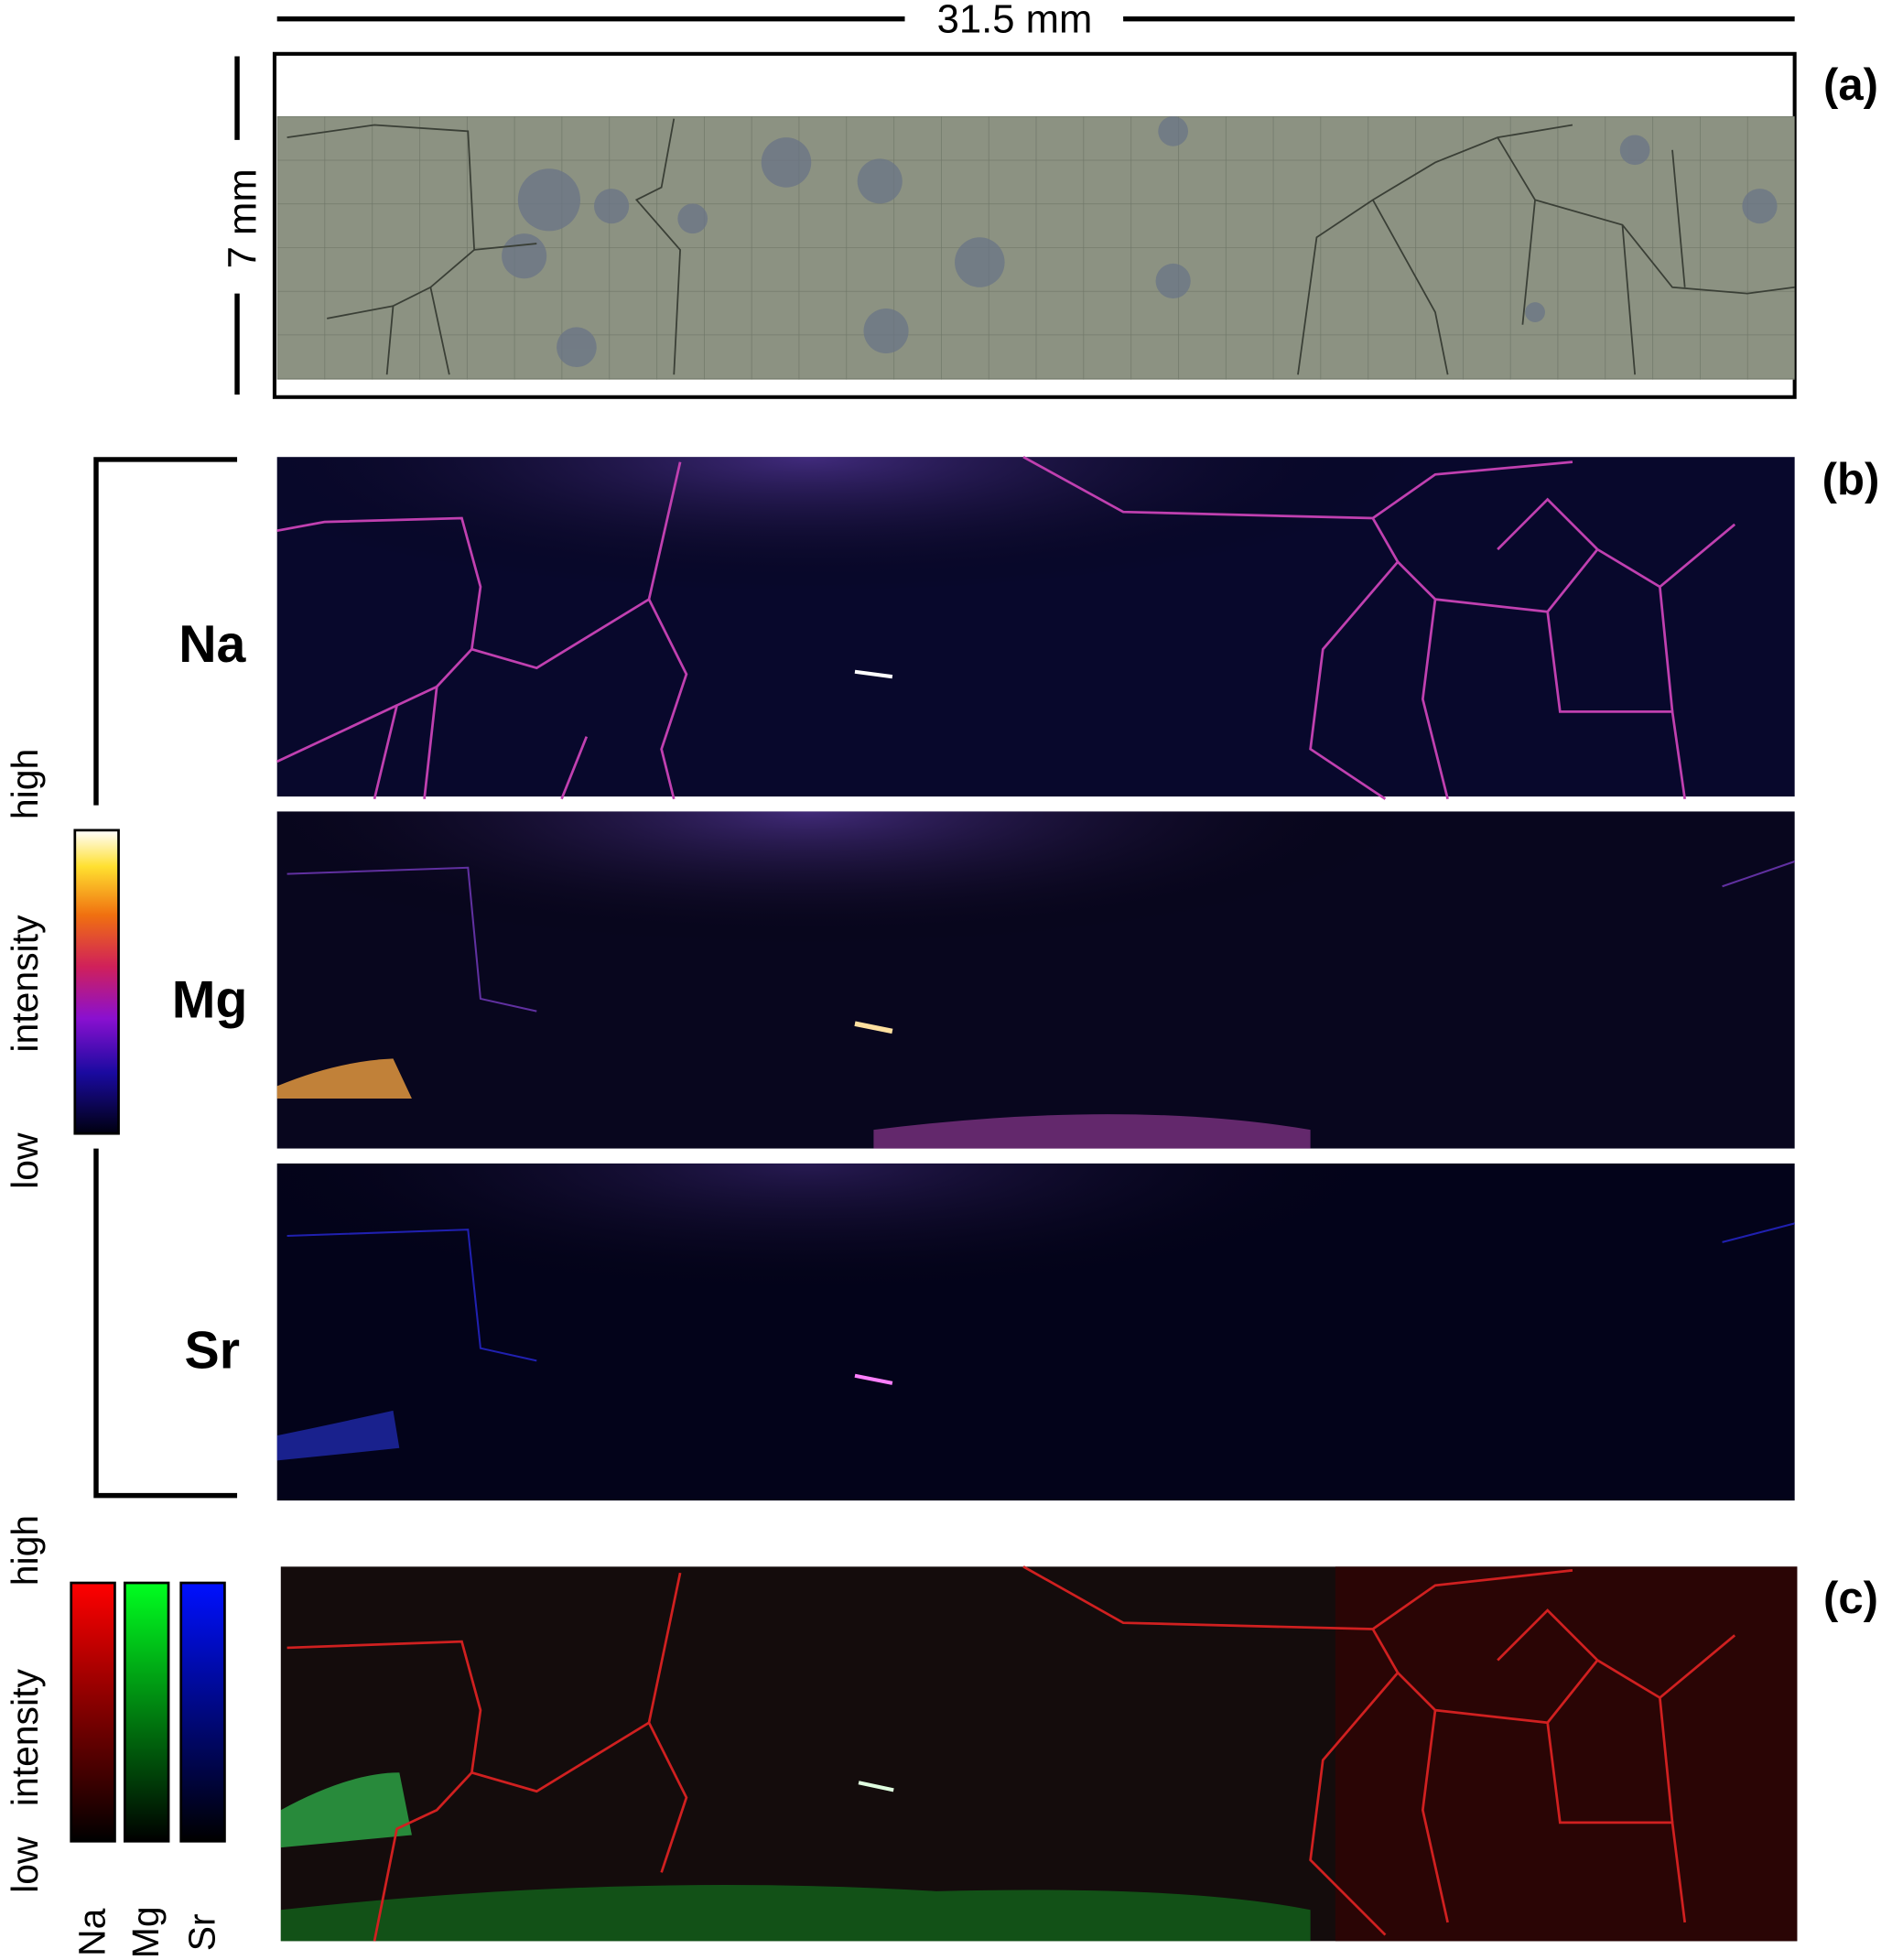  Describe the element at coordinates (244, 218) in the screenshot. I see `scale-label: 7 mm` at that location.